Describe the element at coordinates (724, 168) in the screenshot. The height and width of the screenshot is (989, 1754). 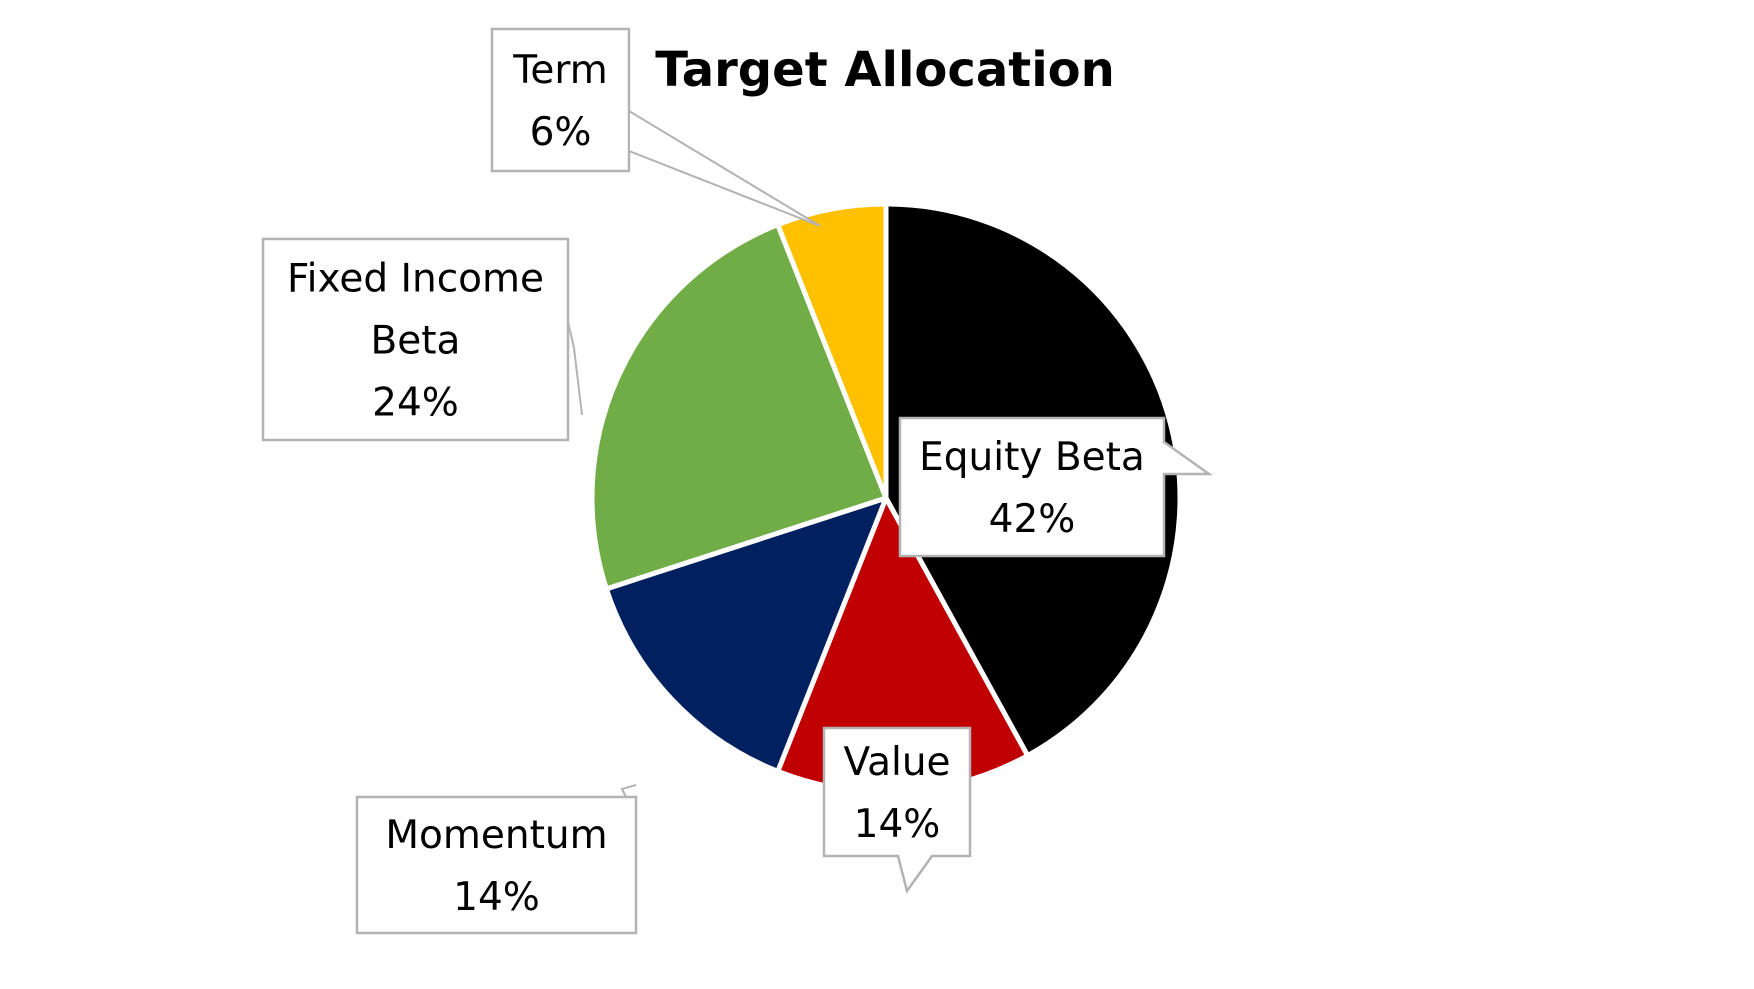
I see `leader-wedge` at that location.